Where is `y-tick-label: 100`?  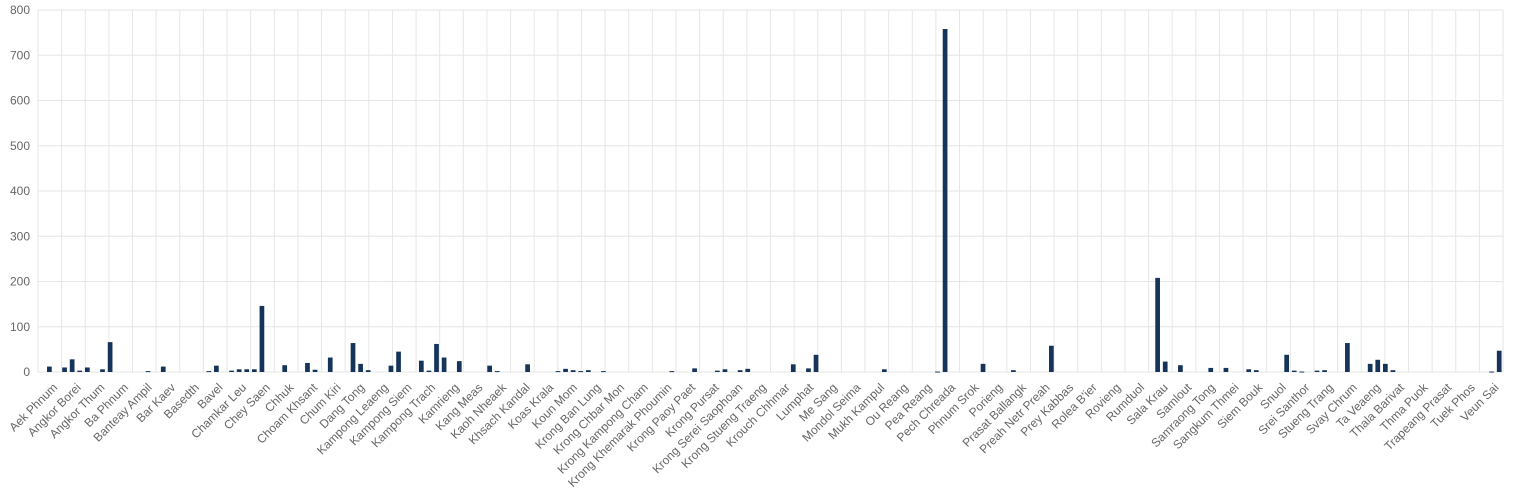 y-tick-label: 100 is located at coordinates (20, 327).